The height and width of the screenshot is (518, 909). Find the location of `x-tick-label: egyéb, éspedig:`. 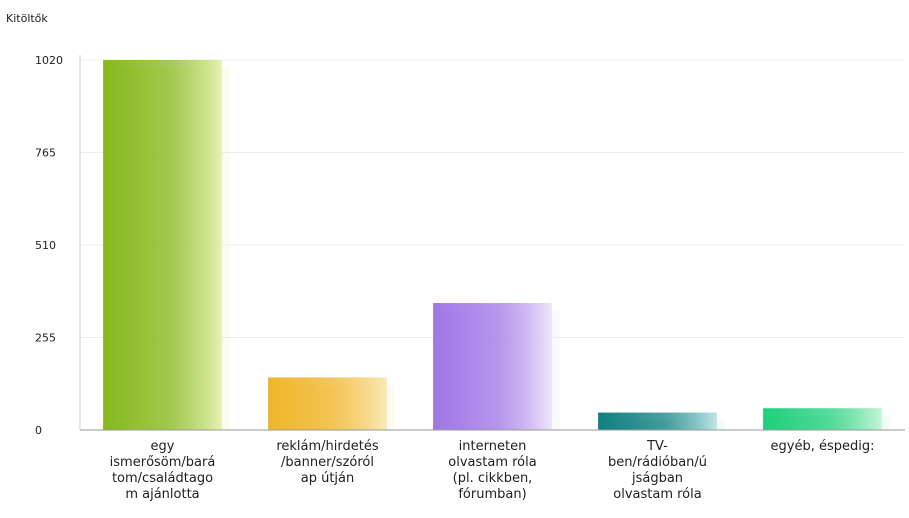

x-tick-label: egyéb, éspedig: is located at coordinates (823, 446).